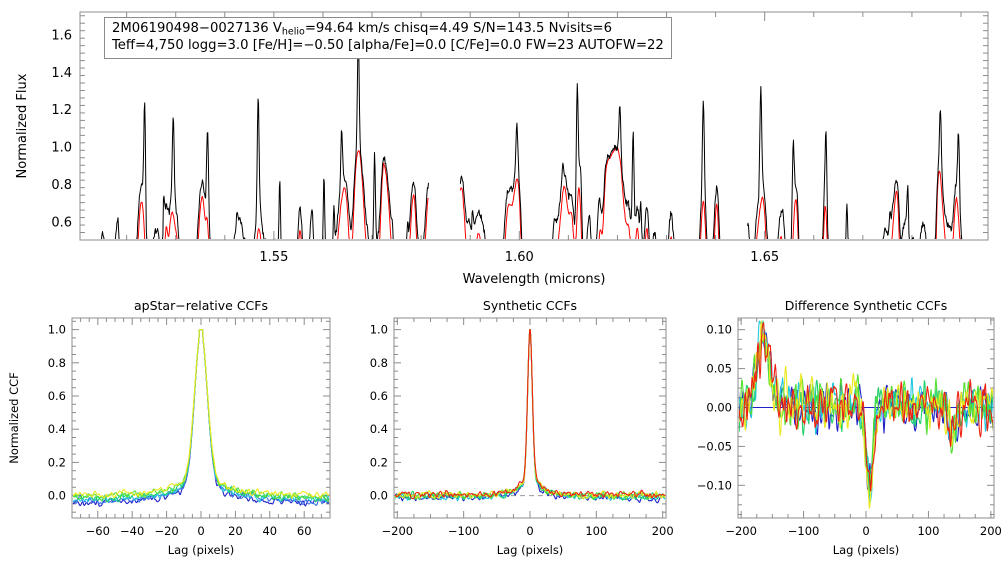 The image size is (1008, 576). I want to click on svg-text: 40, so click(269, 531).